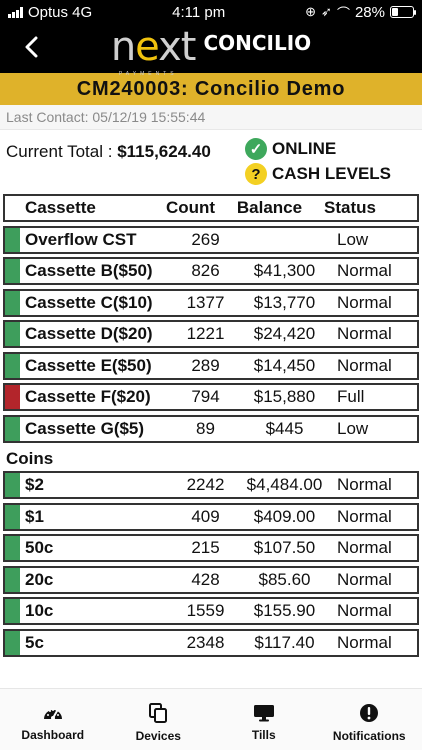  What do you see at coordinates (403, 12) in the screenshot?
I see `battery-icon` at bounding box center [403, 12].